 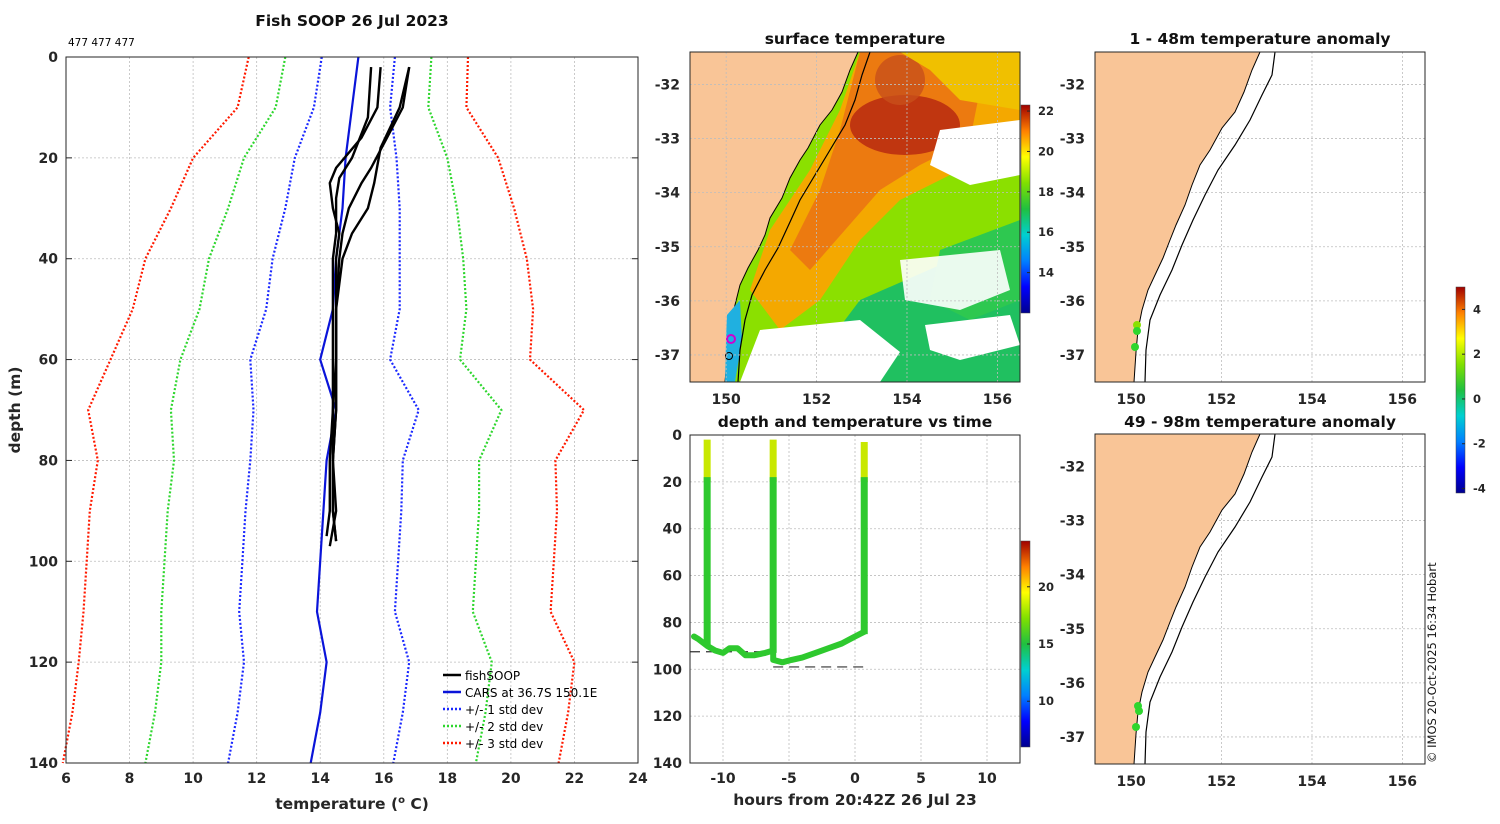 What do you see at coordinates (789, 779) in the screenshot?
I see `time-xtick-label: -5` at bounding box center [789, 779].